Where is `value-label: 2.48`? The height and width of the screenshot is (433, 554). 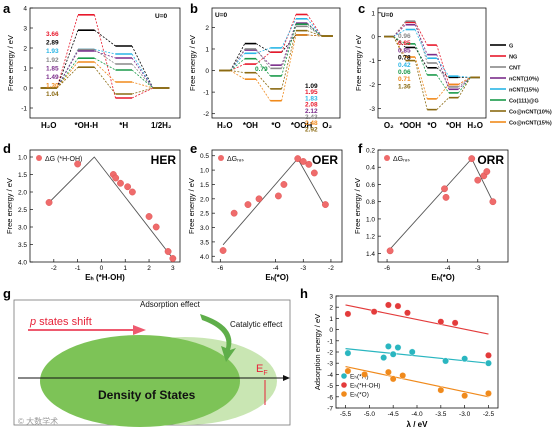 value-label: 2.48 is located at coordinates (311, 123).